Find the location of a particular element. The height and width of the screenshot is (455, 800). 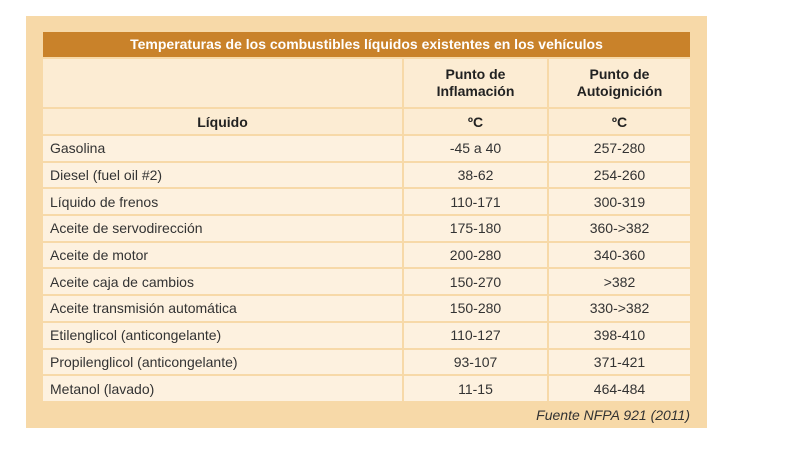

flash-point-cell: 93-107 is located at coordinates (474, 362).